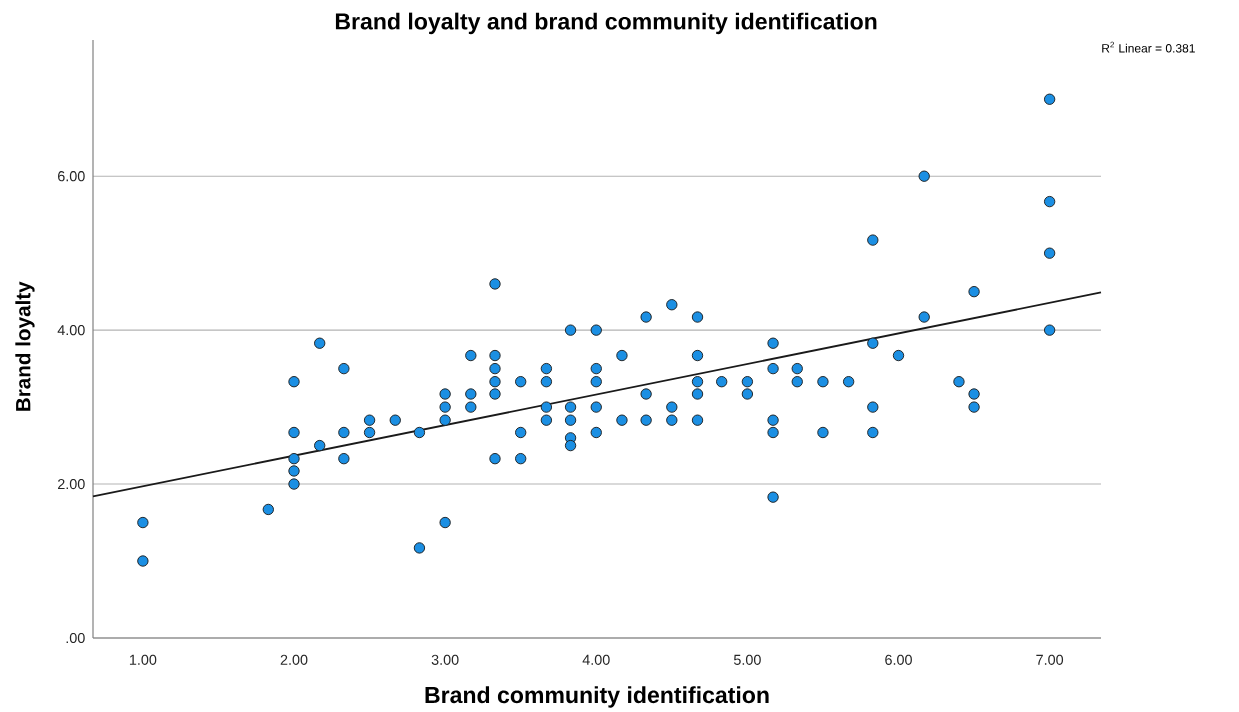 The width and height of the screenshot is (1239, 712). What do you see at coordinates (597, 697) in the screenshot?
I see `x-axis-title: Brand community identification` at bounding box center [597, 697].